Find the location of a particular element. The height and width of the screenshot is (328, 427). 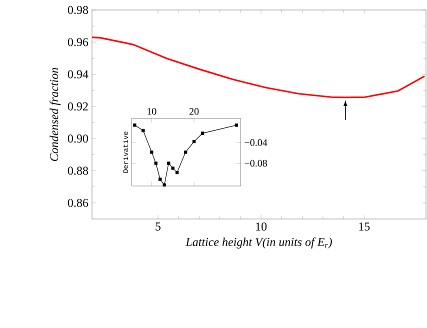

x-tick-label: 15 is located at coordinates (364, 226).